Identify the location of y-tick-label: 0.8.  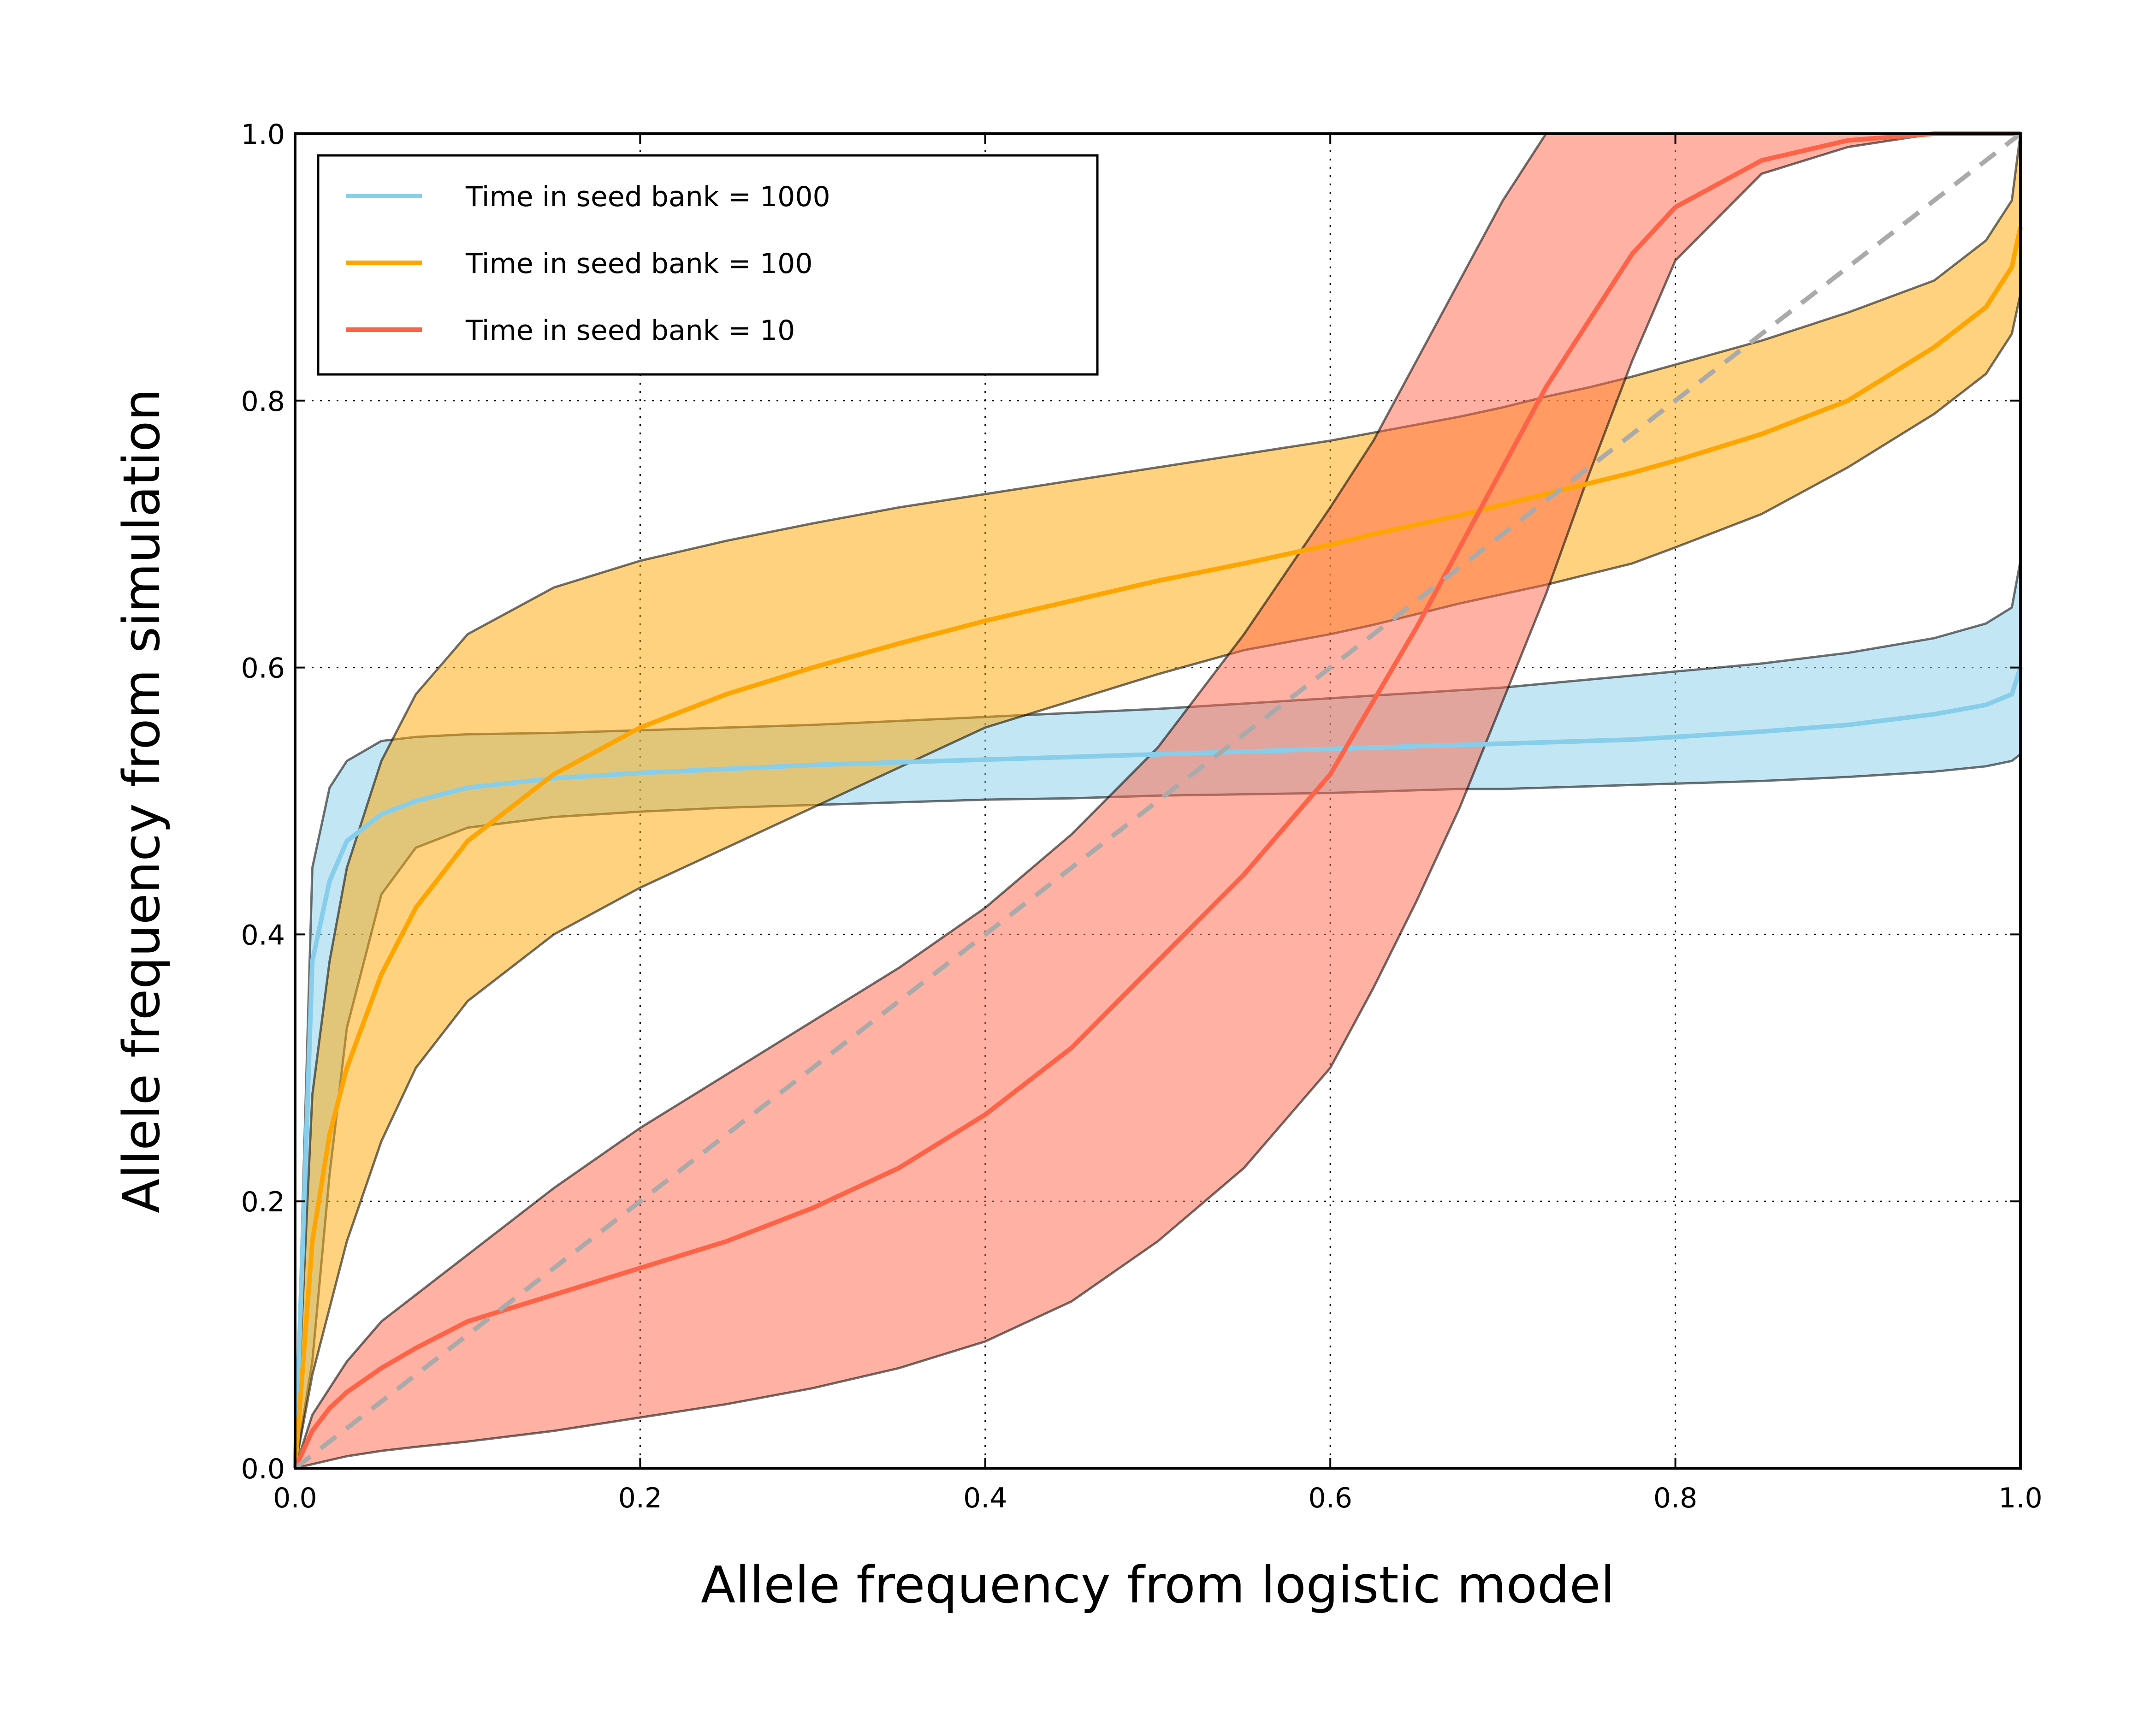
(263, 402).